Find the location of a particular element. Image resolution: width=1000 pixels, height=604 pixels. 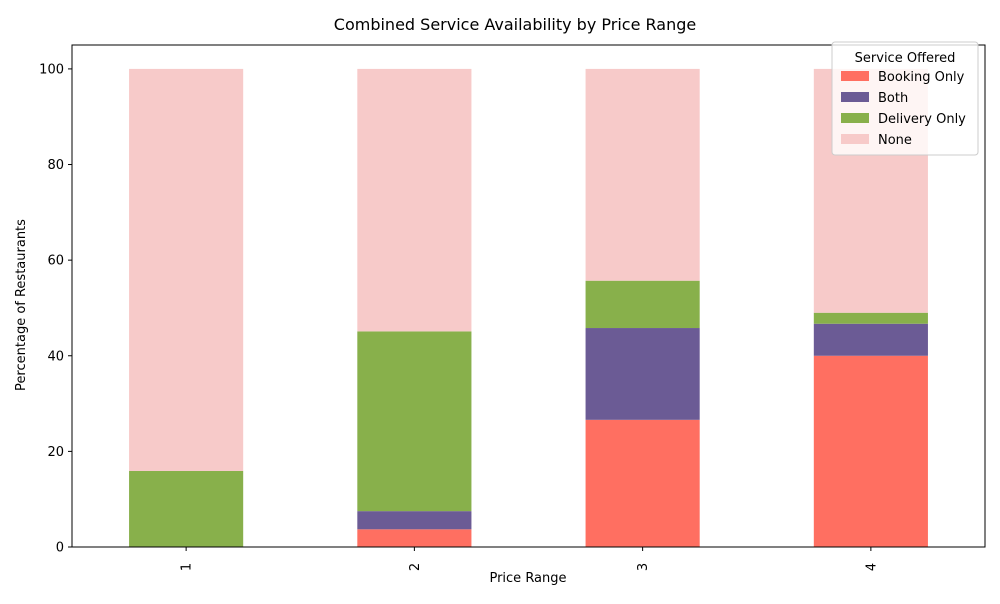

x-tick-label: 4 is located at coordinates (871, 567).